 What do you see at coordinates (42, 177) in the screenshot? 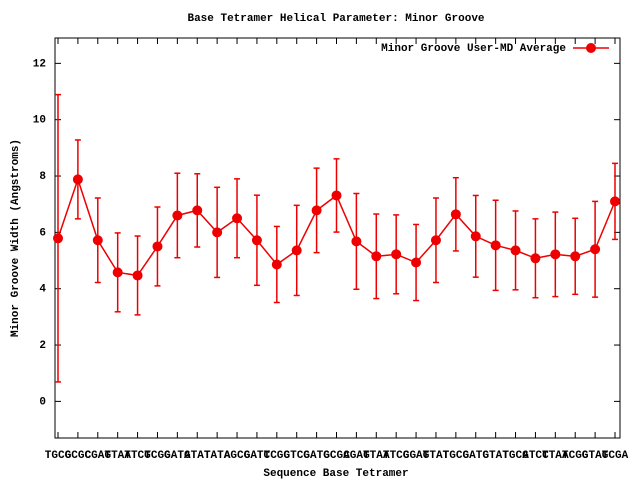
I see `y-tick-label: 8` at bounding box center [42, 177].